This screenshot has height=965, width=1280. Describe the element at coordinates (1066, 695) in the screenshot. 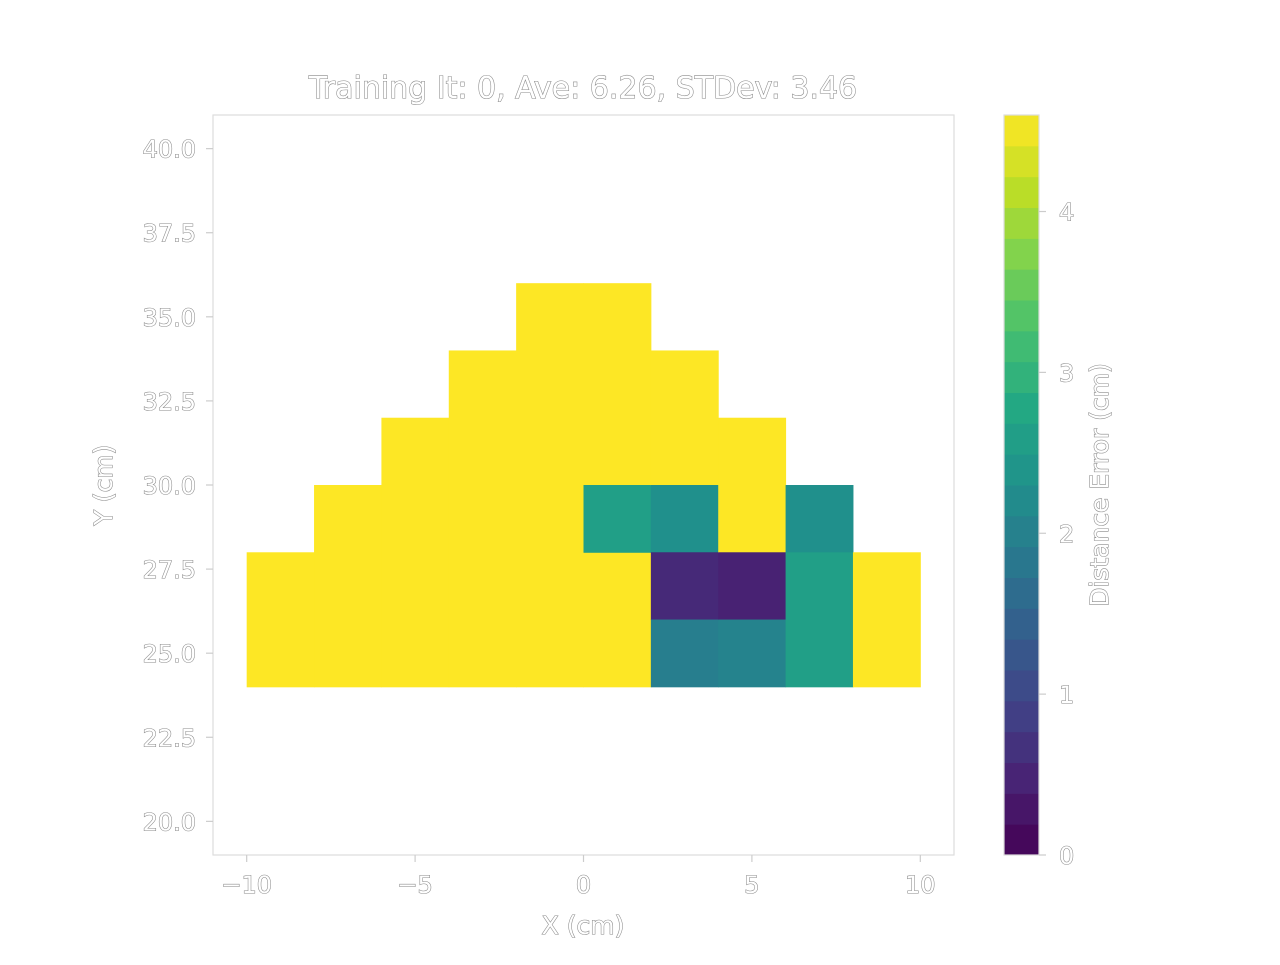

I see `colorbar-tick-label: 1` at that location.